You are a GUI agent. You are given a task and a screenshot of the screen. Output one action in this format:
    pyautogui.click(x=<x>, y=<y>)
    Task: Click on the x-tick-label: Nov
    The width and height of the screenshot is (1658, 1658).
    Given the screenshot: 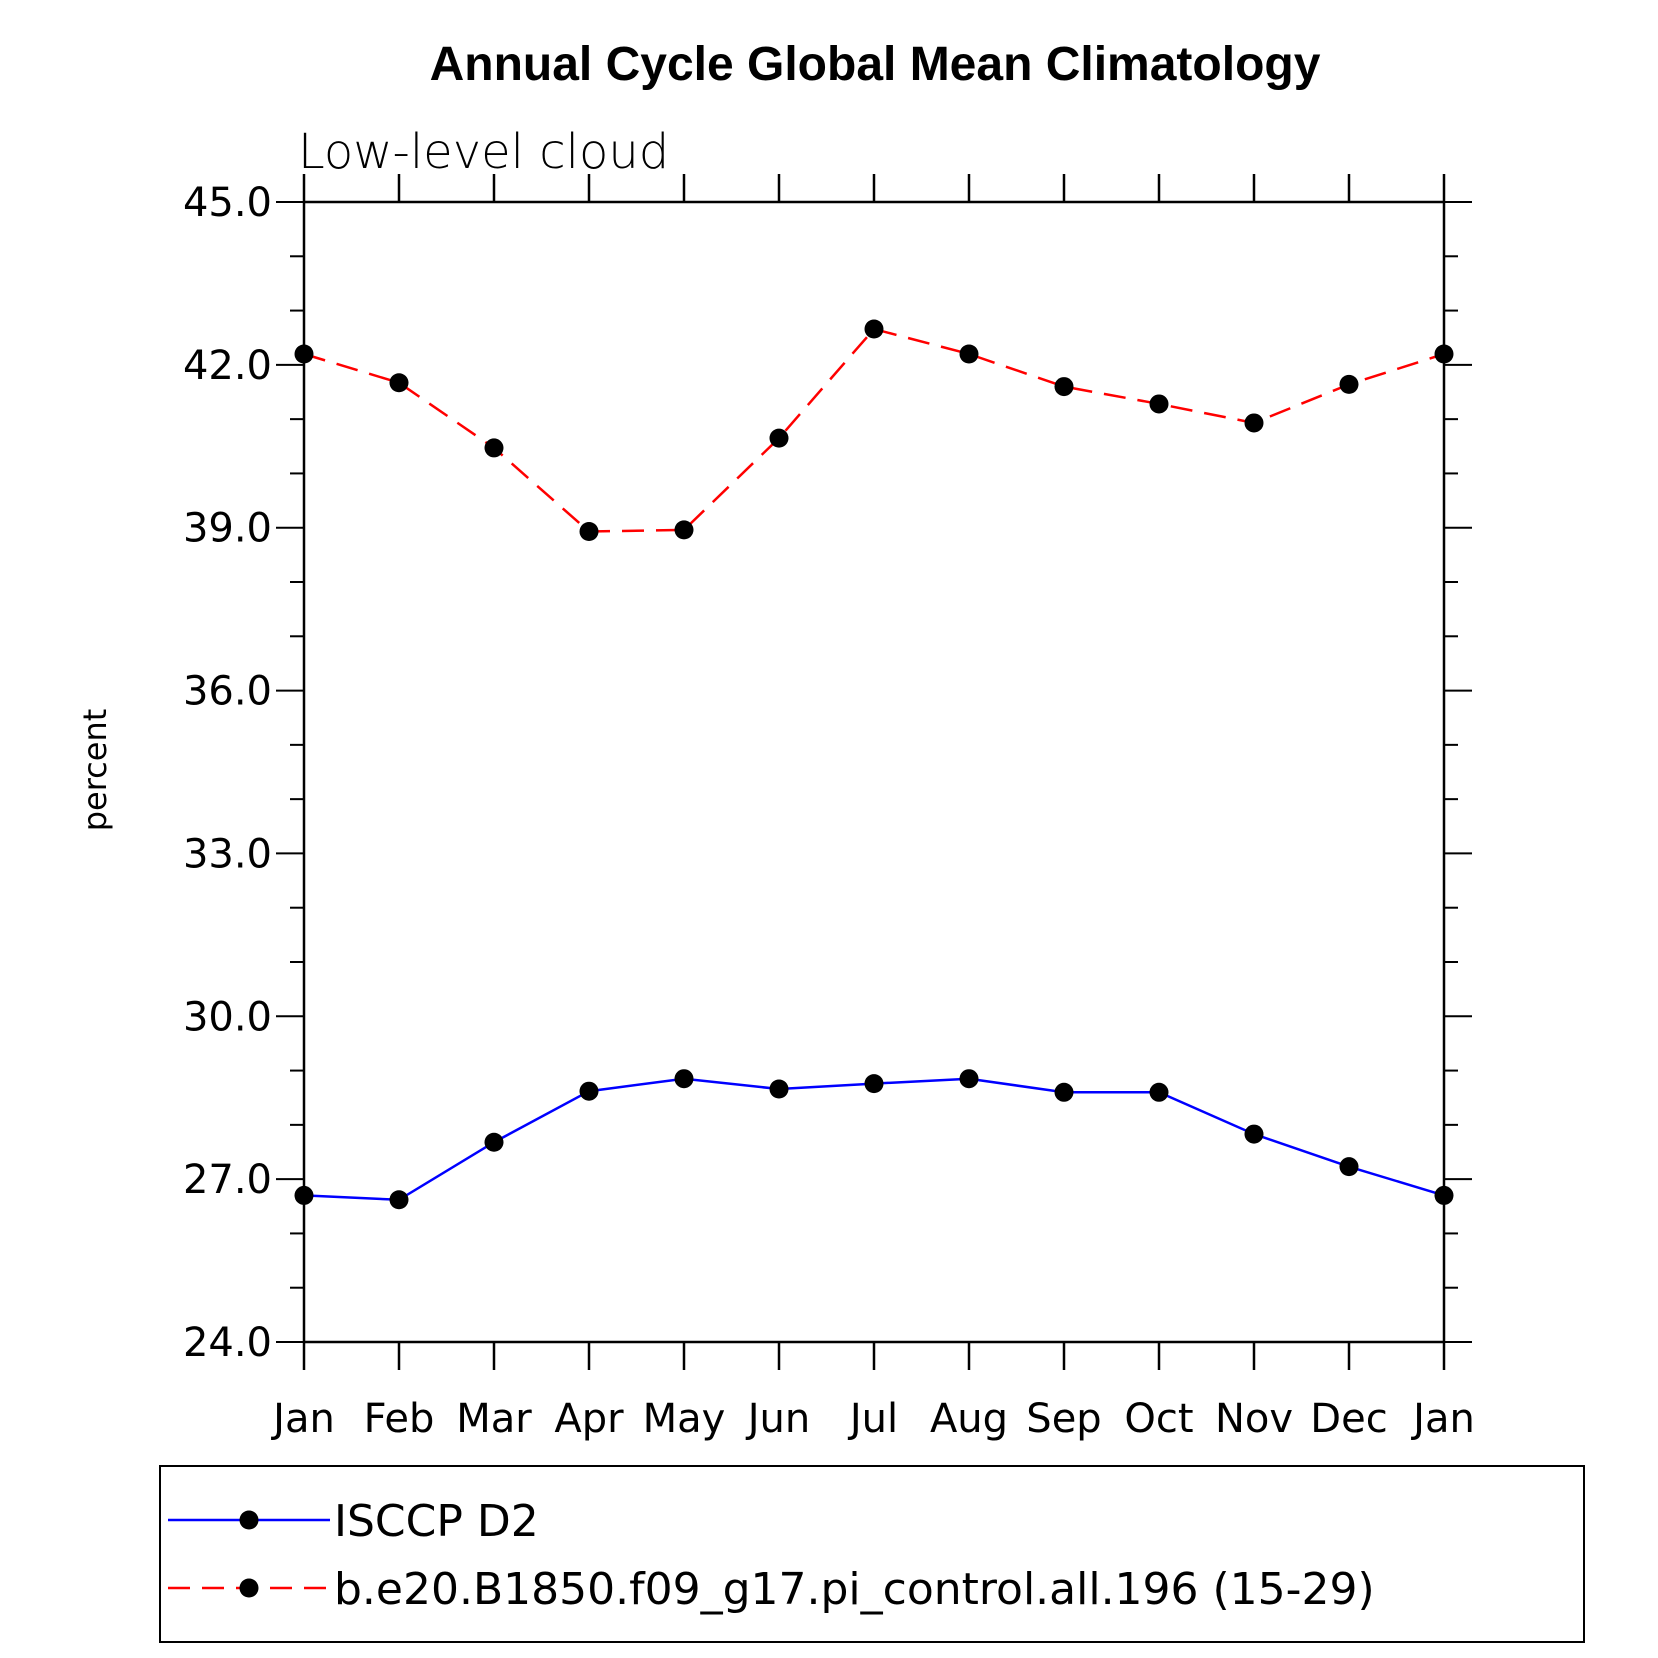 What is the action you would take?
    pyautogui.click(x=1254, y=1419)
    